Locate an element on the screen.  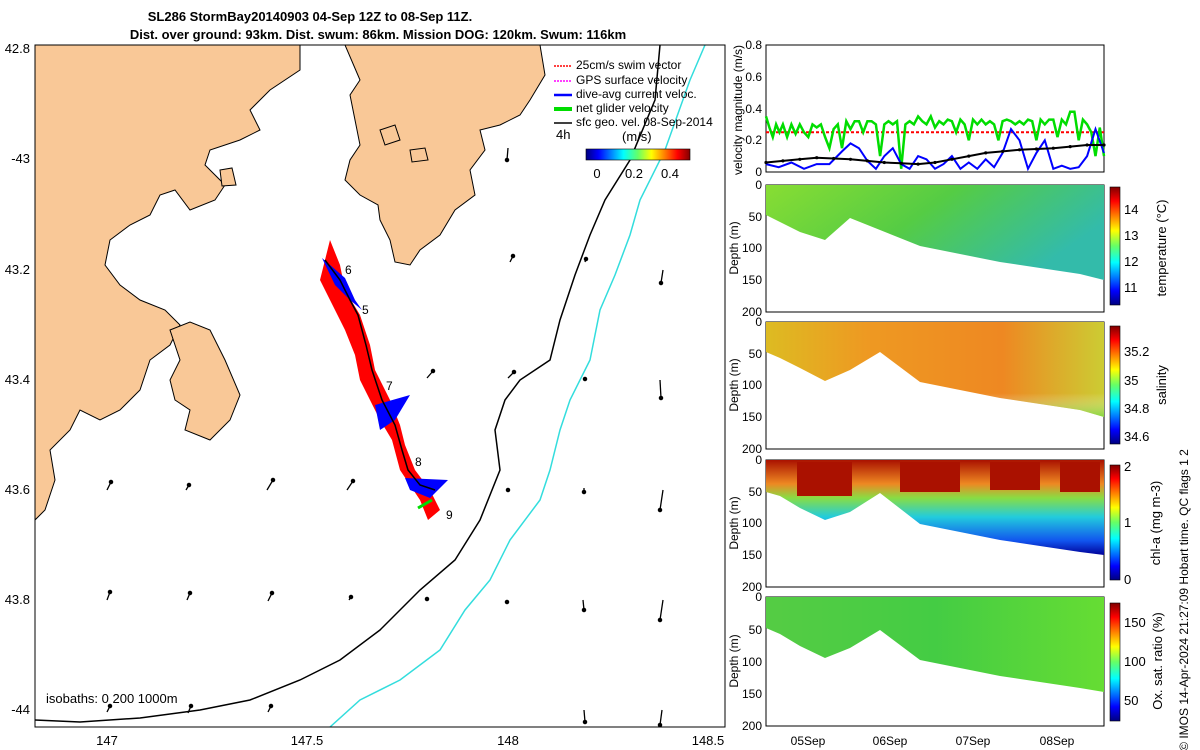
temp-cticks: 11 12 13 14 is located at coordinates (1131, 248).